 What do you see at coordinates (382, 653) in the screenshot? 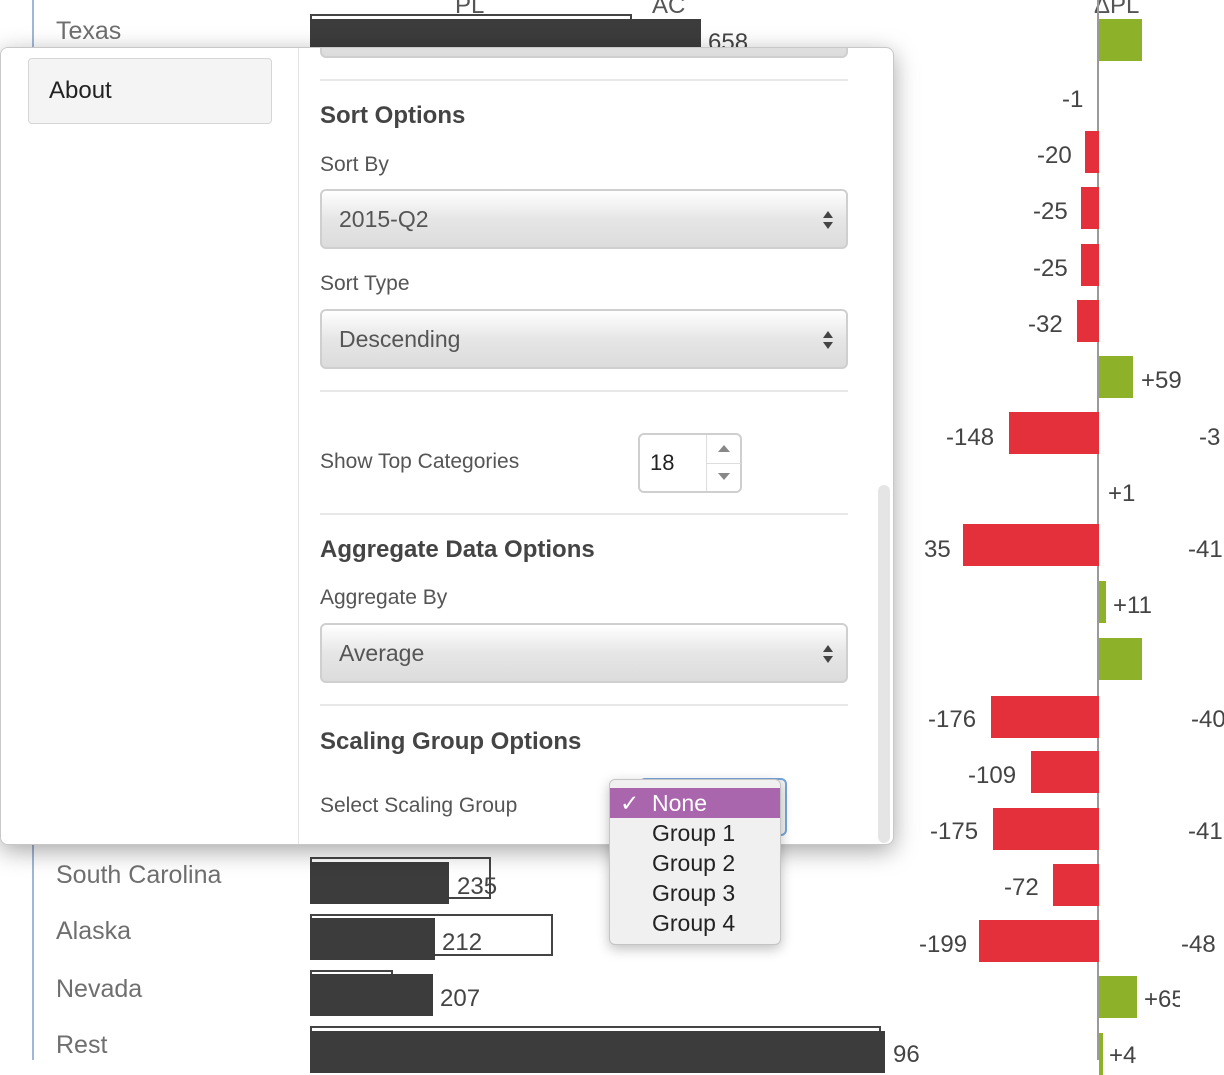
I see `aggregate-by-value: Average` at bounding box center [382, 653].